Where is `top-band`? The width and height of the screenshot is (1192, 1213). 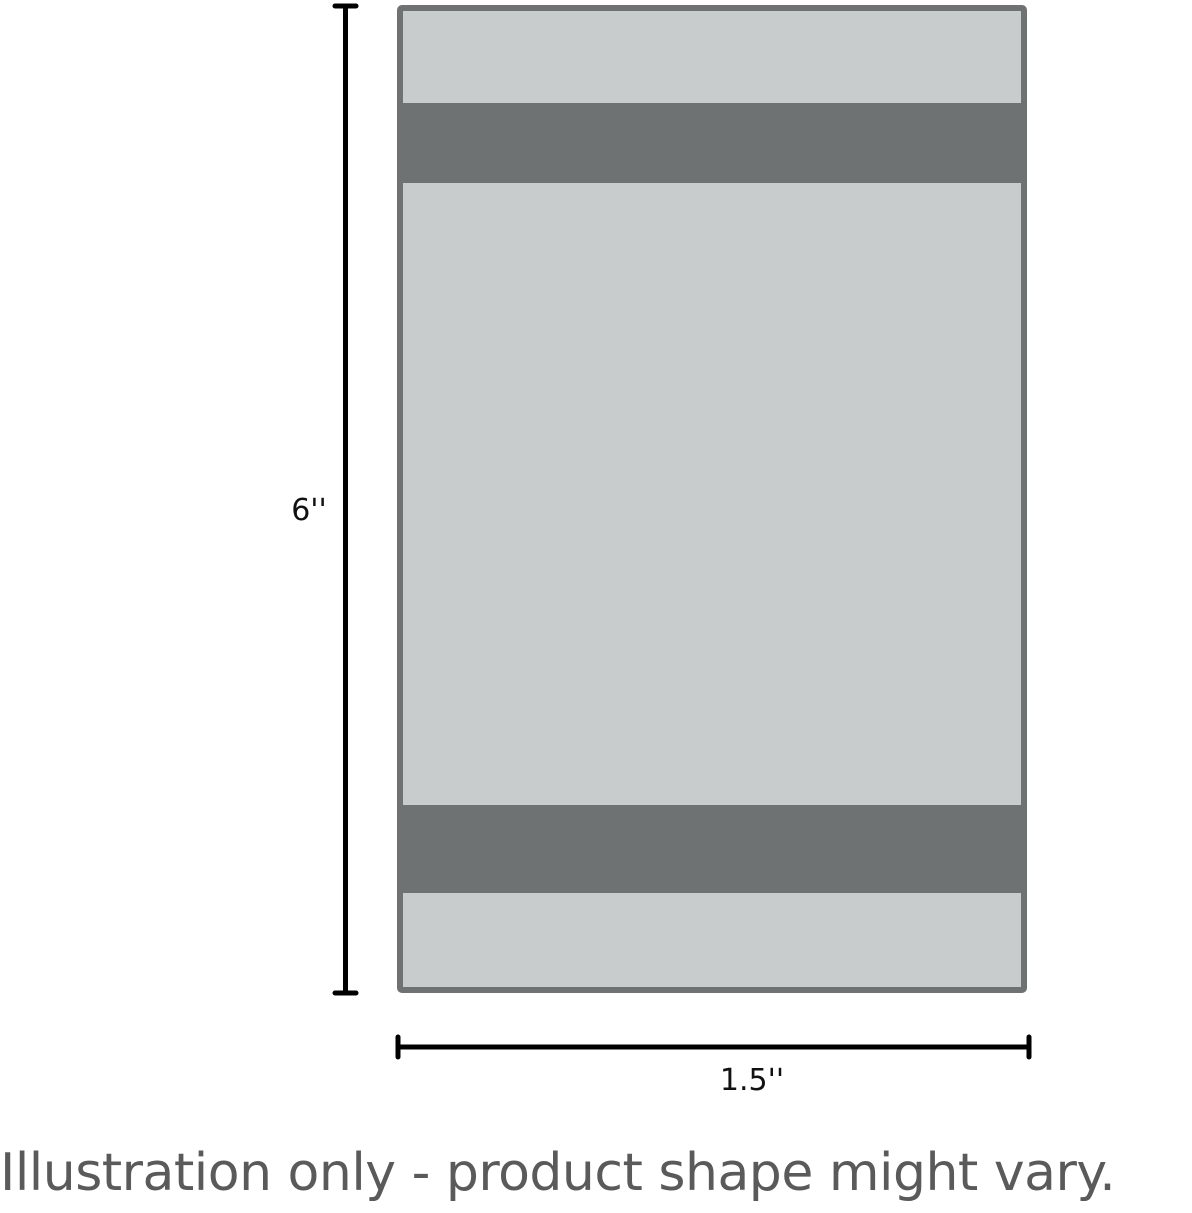 top-band is located at coordinates (712, 143).